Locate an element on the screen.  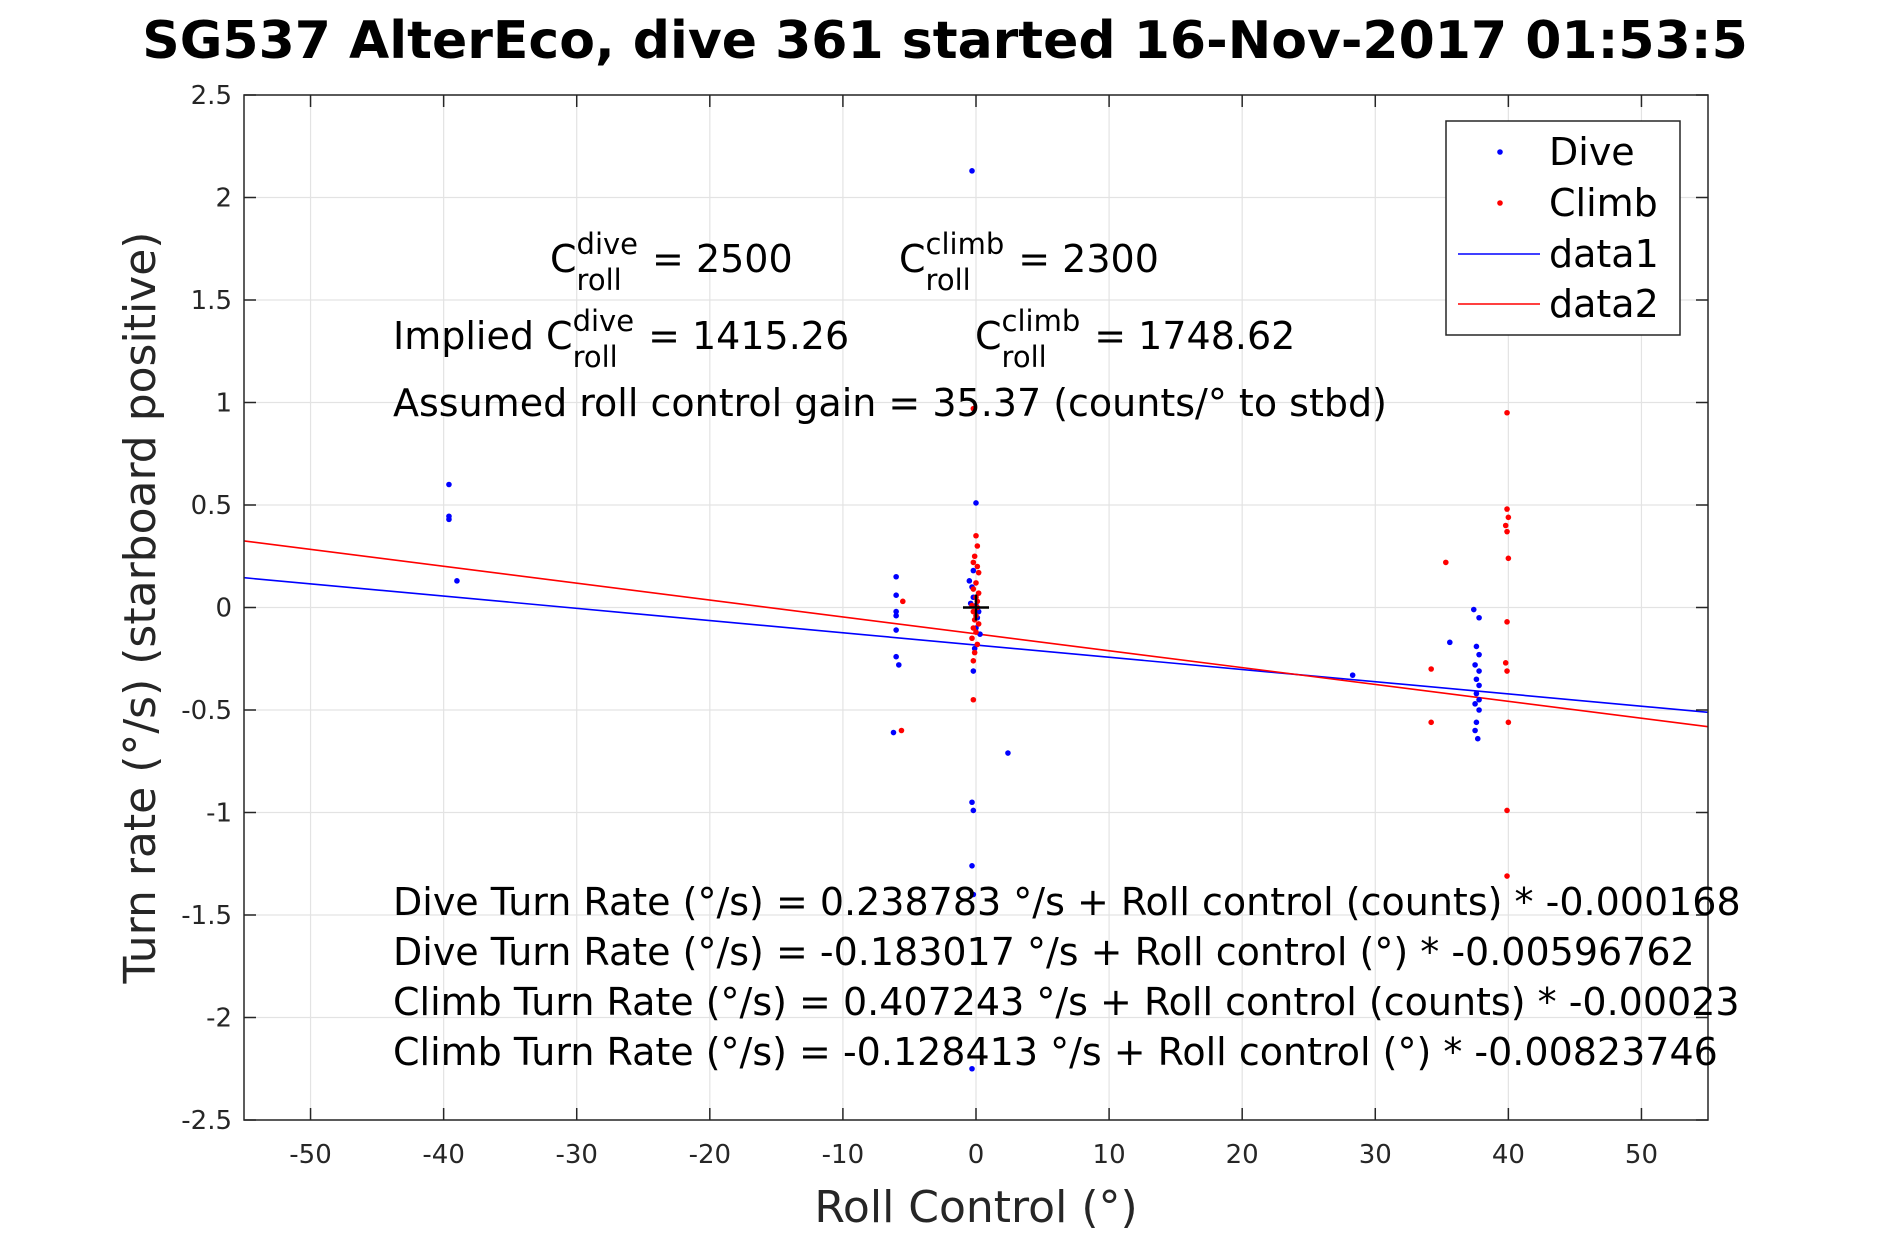
c-roll-dive-sub: roll is located at coordinates (599, 280).